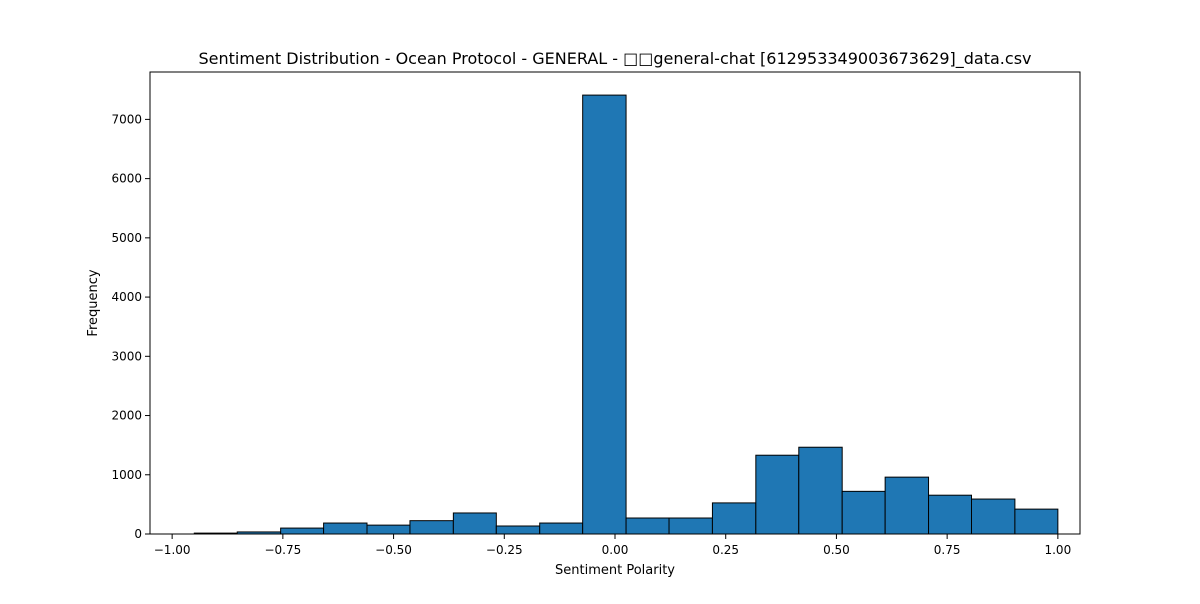 The height and width of the screenshot is (604, 1200). I want to click on y-tick-label: 2000, so click(126, 416).